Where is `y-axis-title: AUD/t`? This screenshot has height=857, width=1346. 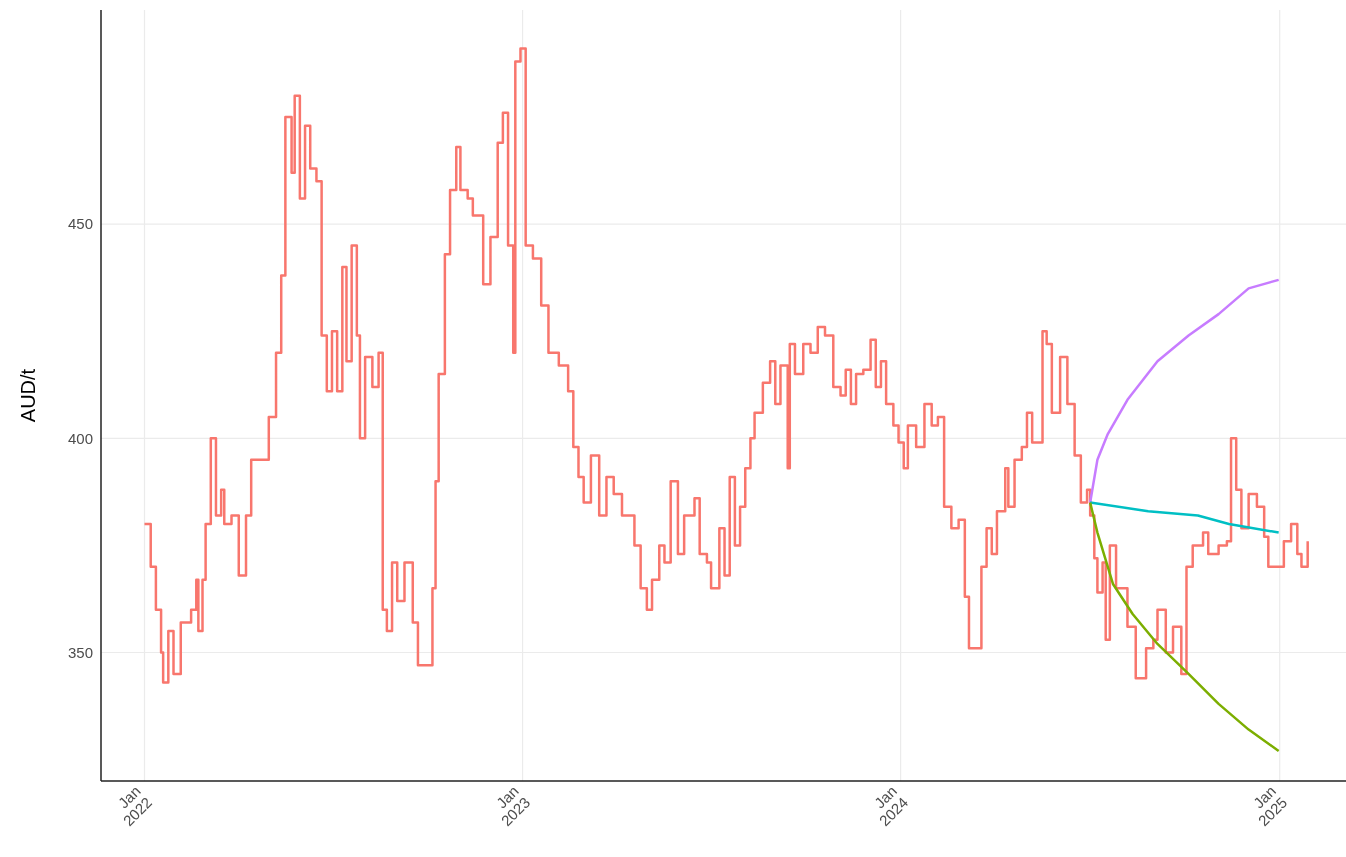 y-axis-title: AUD/t is located at coordinates (28, 395).